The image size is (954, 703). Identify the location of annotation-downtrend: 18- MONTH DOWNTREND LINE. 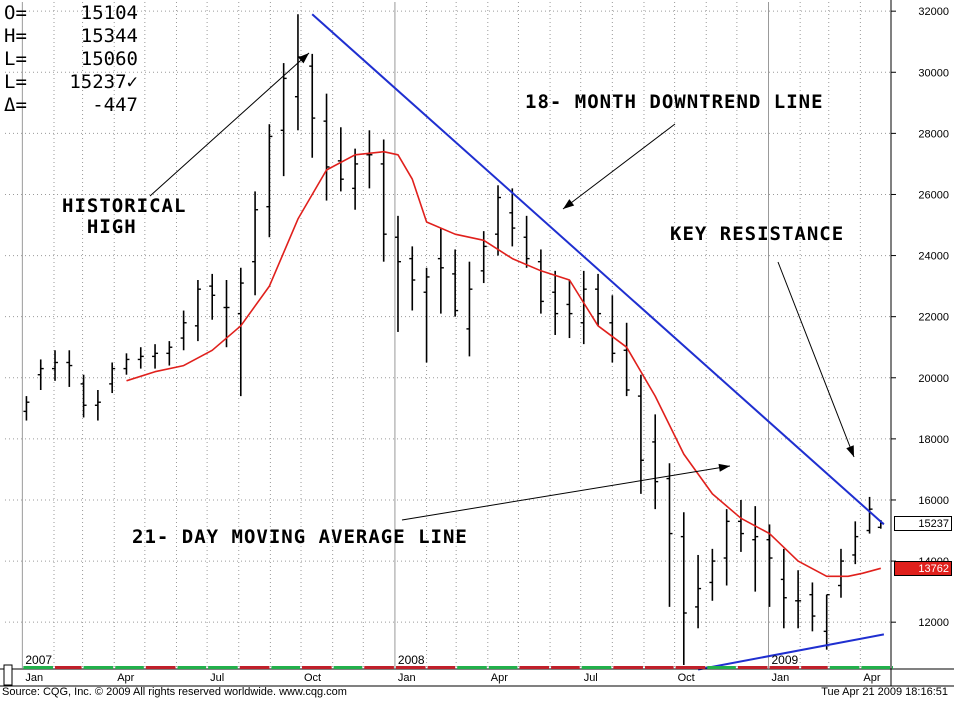
(674, 102).